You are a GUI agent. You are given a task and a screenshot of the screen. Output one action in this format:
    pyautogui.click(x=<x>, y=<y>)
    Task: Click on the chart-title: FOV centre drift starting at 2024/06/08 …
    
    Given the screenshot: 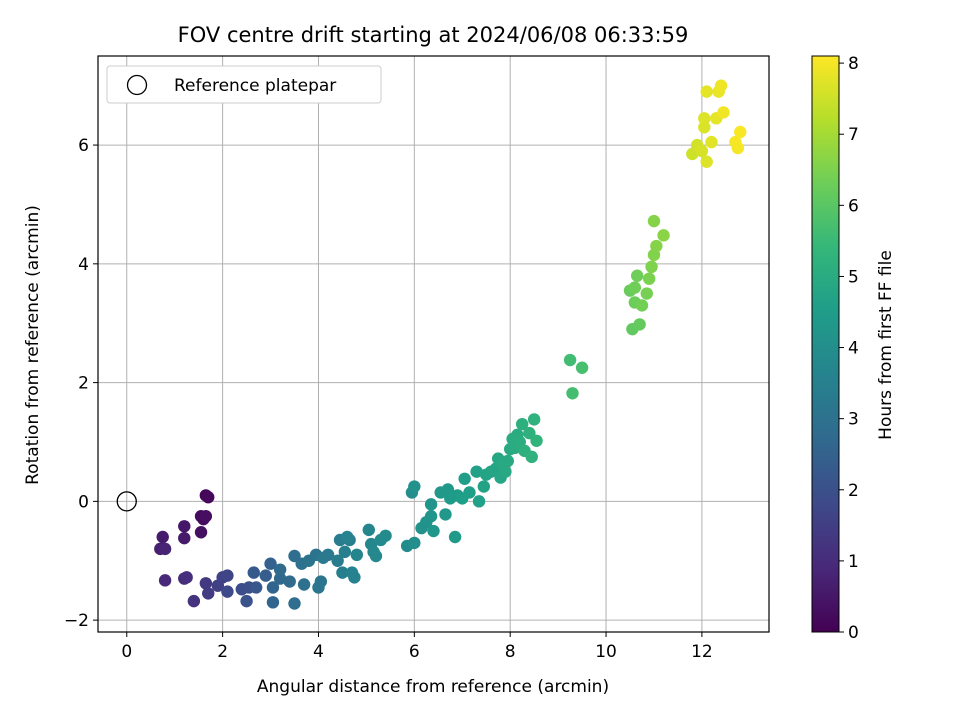 What is the action you would take?
    pyautogui.click(x=433, y=35)
    